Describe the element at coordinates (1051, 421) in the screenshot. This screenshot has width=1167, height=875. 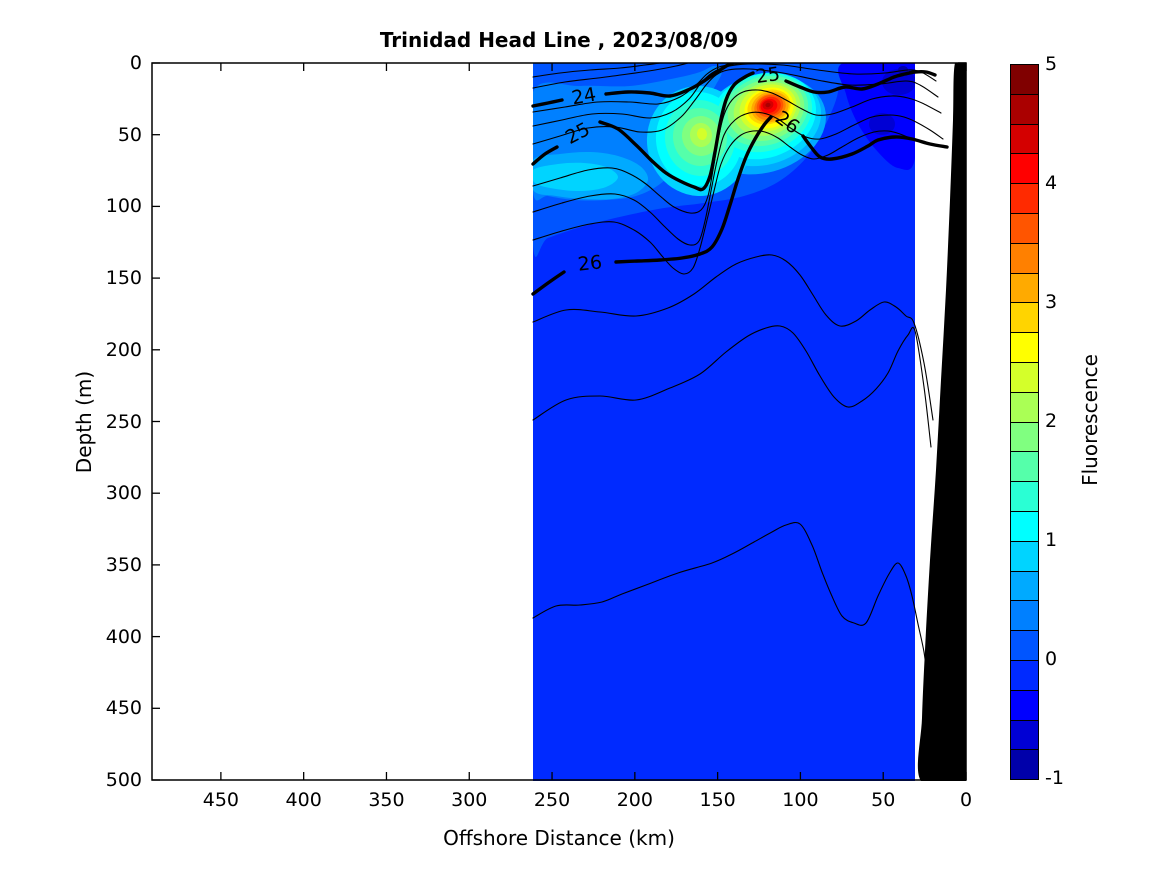
I see `colorbar-tick-label: 2` at that location.